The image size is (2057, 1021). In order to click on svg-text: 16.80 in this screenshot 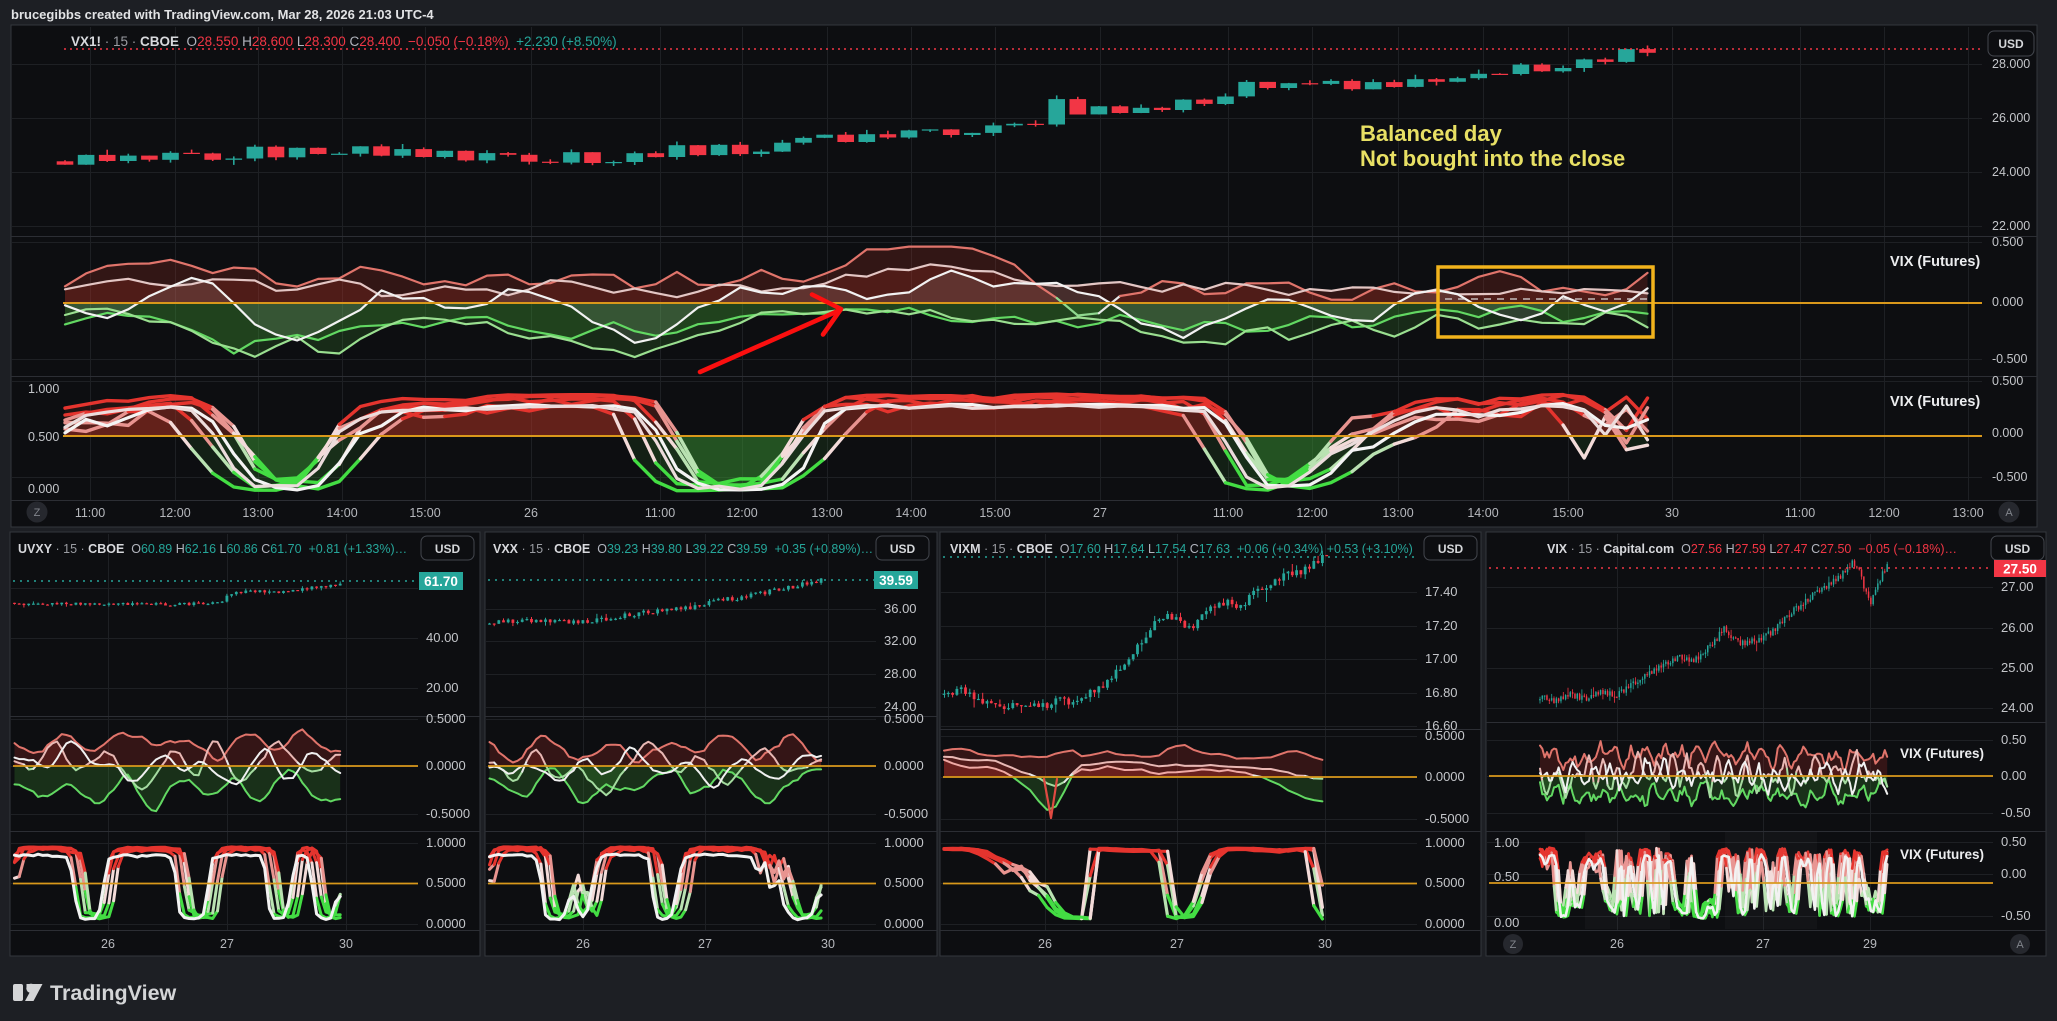, I will do `click(1441, 692)`.